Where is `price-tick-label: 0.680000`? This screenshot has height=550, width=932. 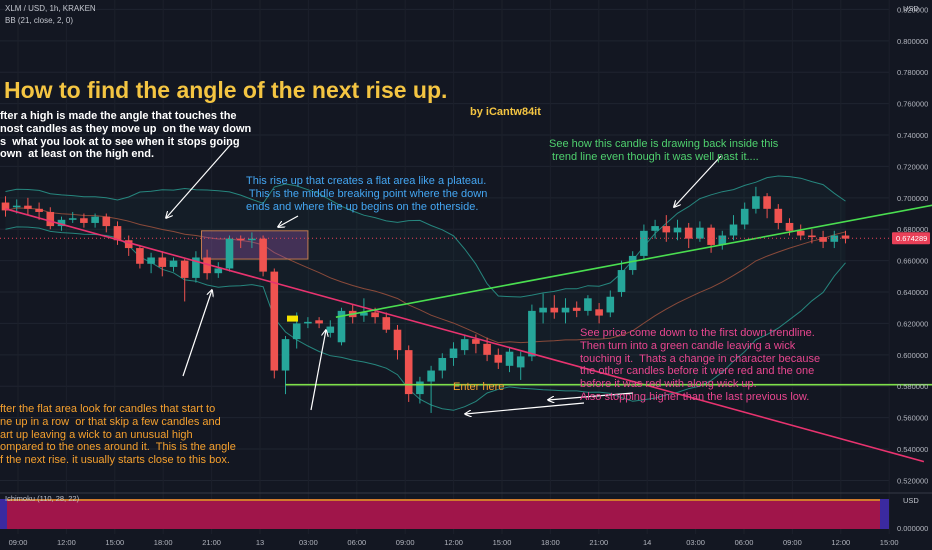
price-tick-label: 0.680000 is located at coordinates (912, 229).